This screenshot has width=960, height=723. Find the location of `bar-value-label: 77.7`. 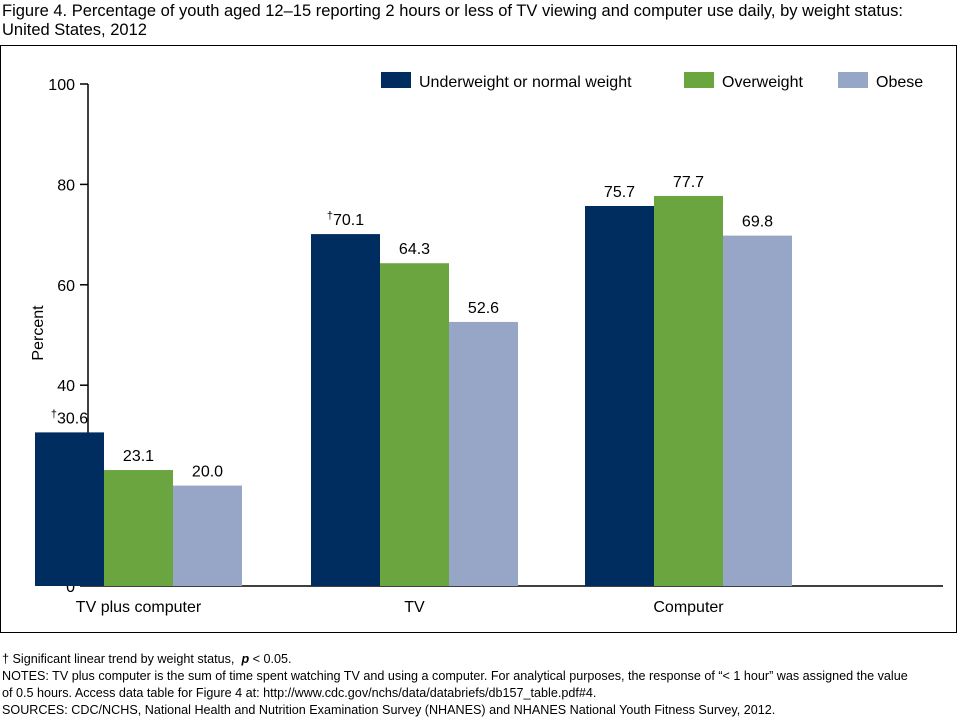

bar-value-label: 77.7 is located at coordinates (688, 182).